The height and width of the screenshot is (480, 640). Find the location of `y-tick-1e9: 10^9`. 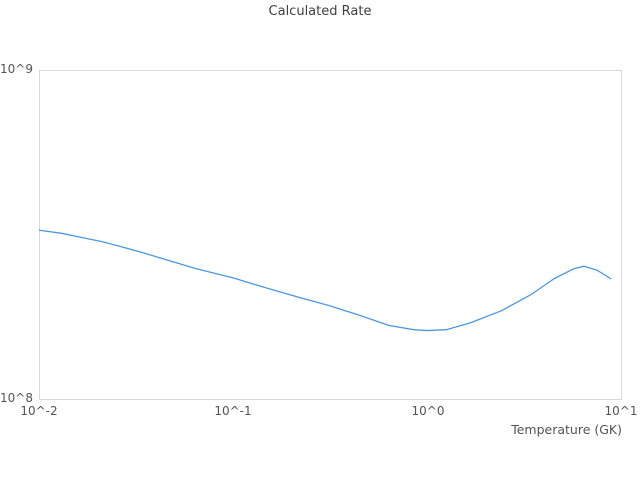

y-tick-1e9: 10^9 is located at coordinates (16, 69).